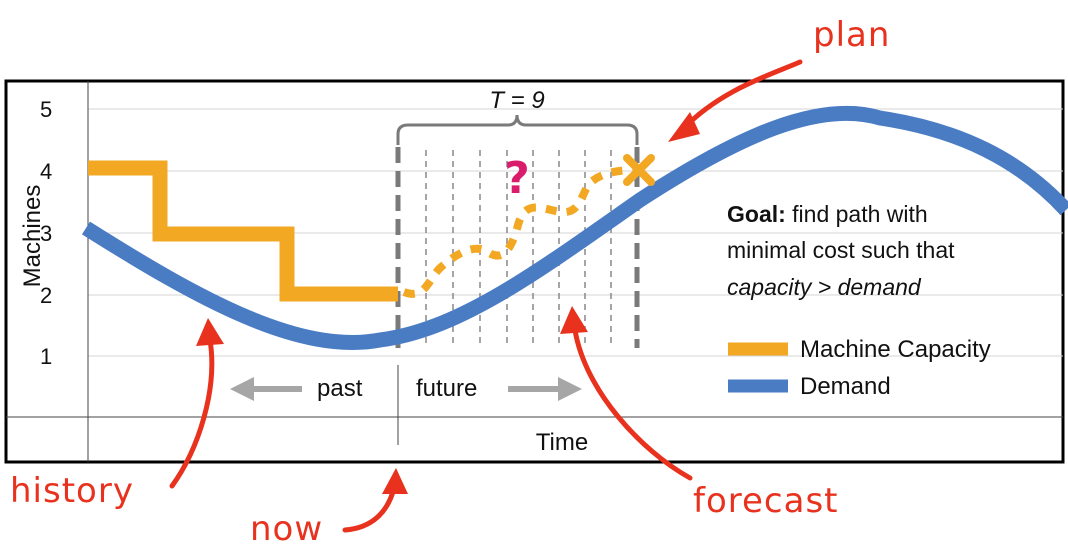 The height and width of the screenshot is (549, 1068). What do you see at coordinates (545, 389) in the screenshot?
I see `future-arrow` at bounding box center [545, 389].